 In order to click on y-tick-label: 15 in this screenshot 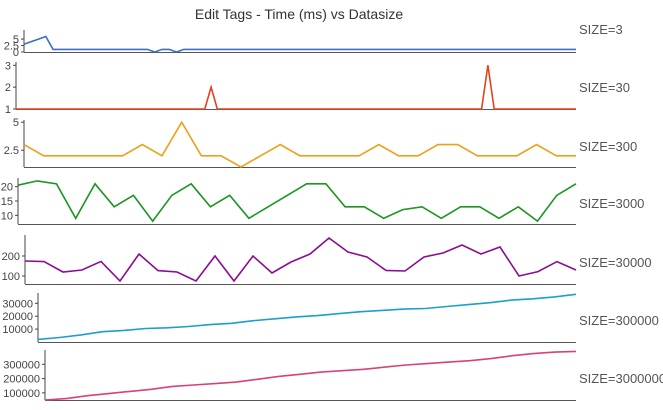, I will do `click(7, 202)`.